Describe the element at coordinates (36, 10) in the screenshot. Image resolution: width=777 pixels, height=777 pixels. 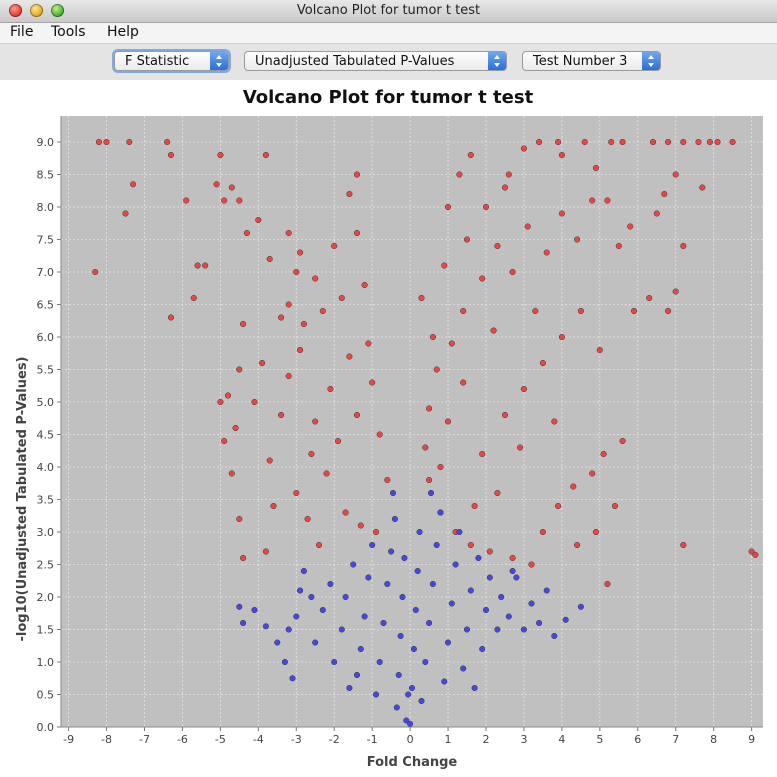
I see `minimize-icon` at that location.